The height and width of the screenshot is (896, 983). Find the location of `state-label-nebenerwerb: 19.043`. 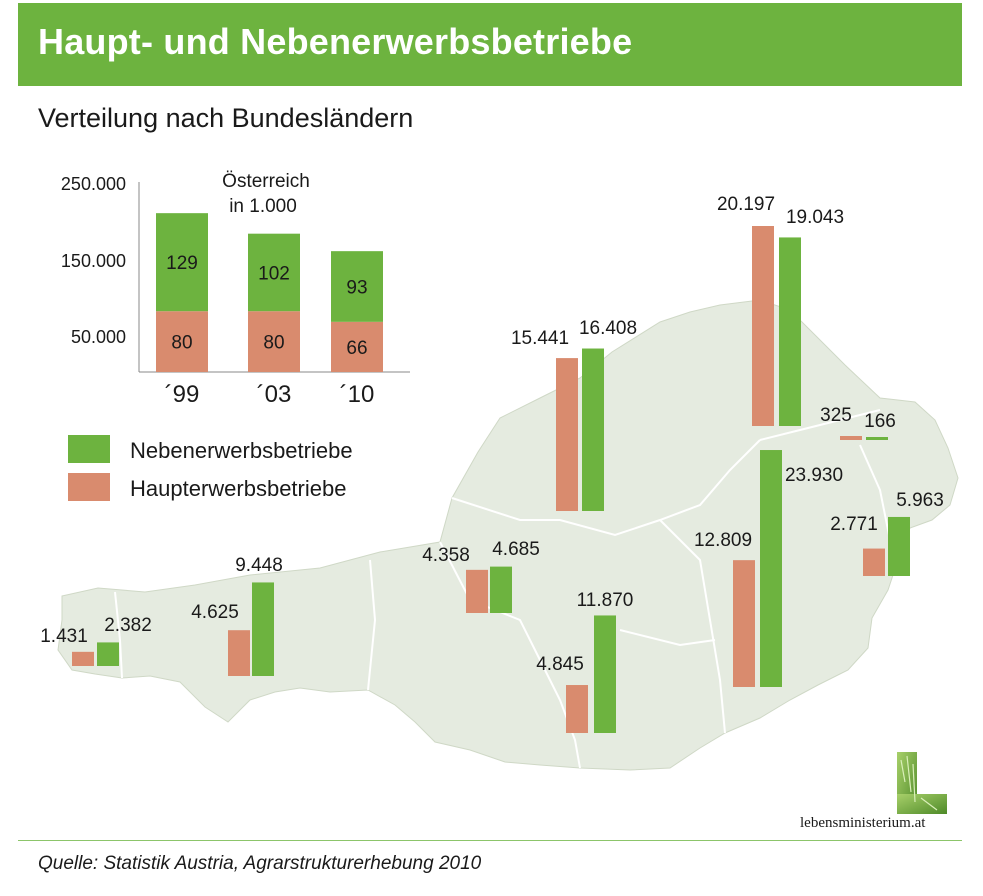

state-label-nebenerwerb: 19.043 is located at coordinates (815, 217).